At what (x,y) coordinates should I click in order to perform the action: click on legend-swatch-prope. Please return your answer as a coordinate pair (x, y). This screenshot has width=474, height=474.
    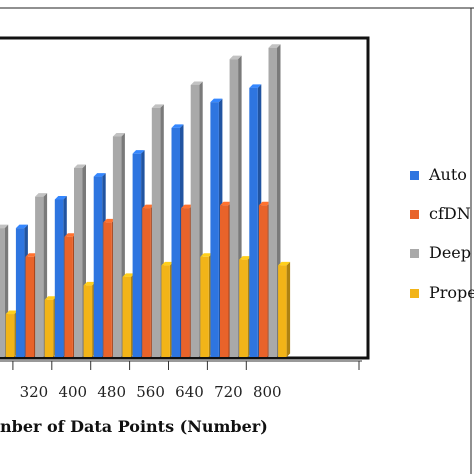
    Looking at the image, I should click on (414, 293).